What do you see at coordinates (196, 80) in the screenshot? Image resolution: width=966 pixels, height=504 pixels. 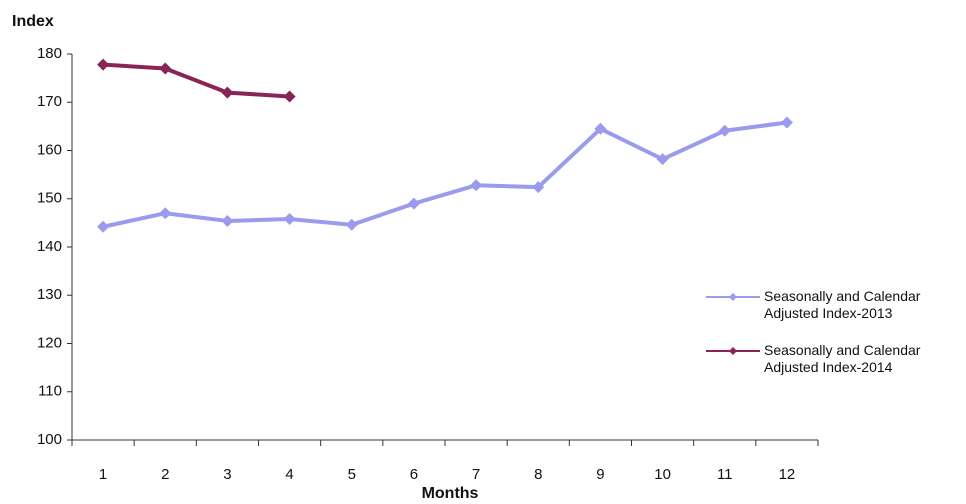 I see `series-line` at bounding box center [196, 80].